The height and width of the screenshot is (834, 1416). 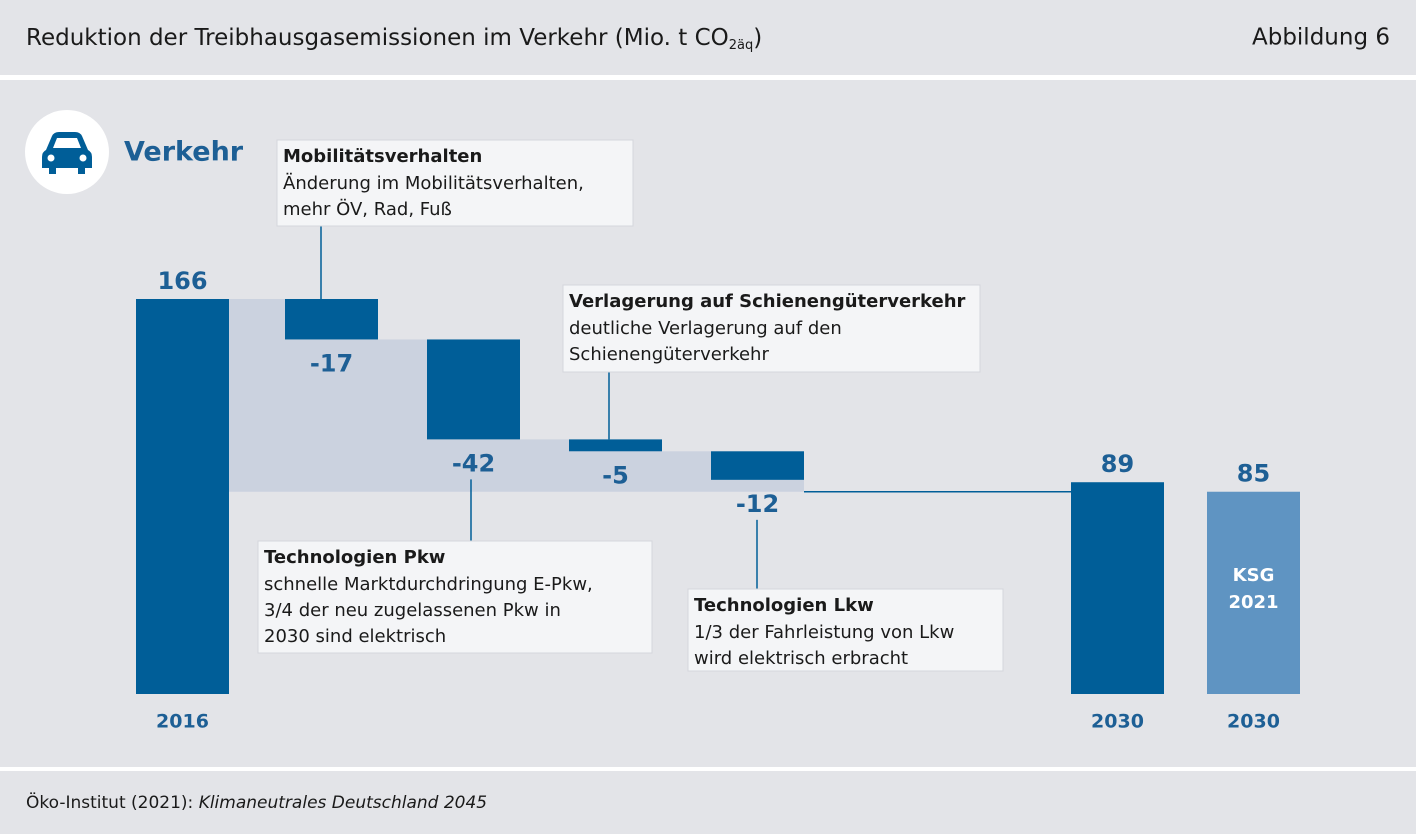 What do you see at coordinates (331, 363) in the screenshot?
I see `value-label: -17` at bounding box center [331, 363].